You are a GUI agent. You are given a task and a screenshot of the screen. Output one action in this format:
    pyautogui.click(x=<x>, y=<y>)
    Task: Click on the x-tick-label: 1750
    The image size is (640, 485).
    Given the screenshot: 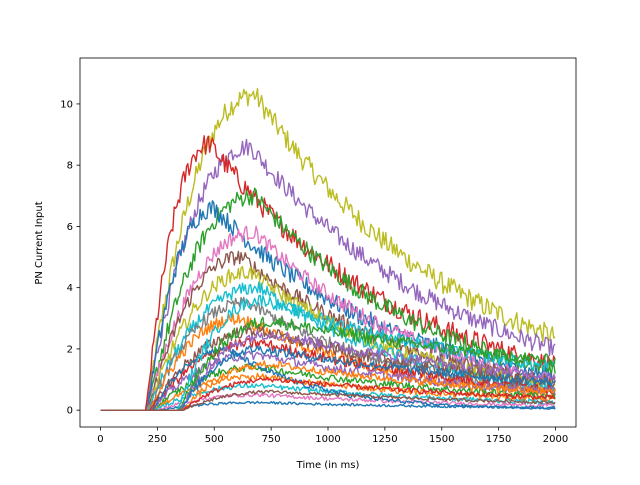 What is the action you would take?
    pyautogui.click(x=498, y=439)
    